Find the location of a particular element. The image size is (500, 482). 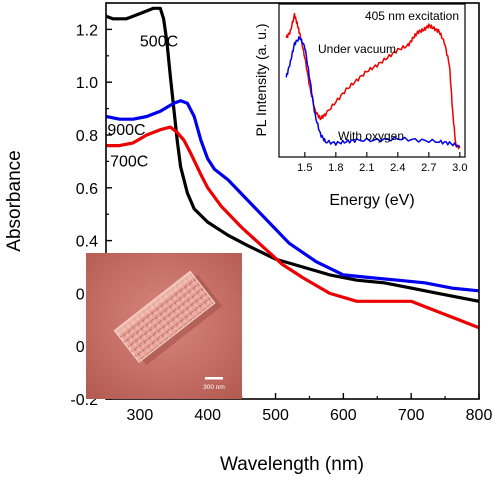

inset-y-axis-label: PL Intensity (a. u.) is located at coordinates (261, 79).